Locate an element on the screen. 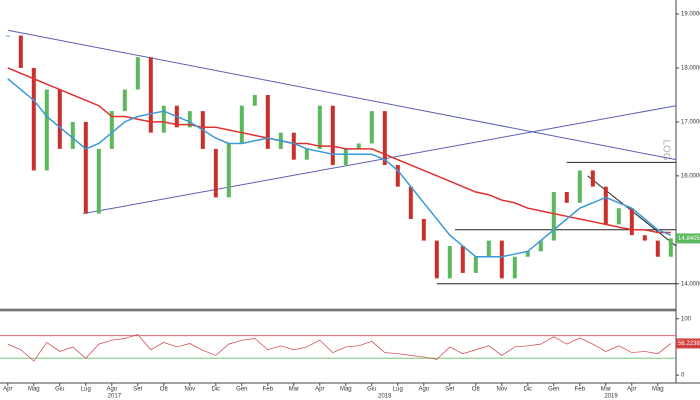  y-tick-label: 17.0000 is located at coordinates (690, 122).